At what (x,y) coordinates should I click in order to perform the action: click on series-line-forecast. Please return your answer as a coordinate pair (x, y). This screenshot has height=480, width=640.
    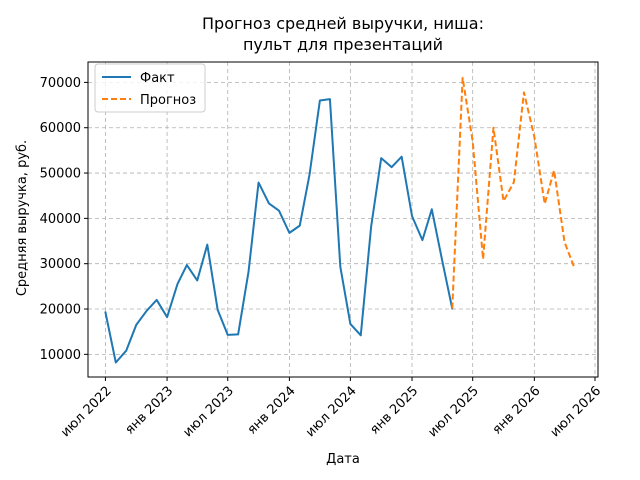
    Looking at the image, I should click on (513, 192).